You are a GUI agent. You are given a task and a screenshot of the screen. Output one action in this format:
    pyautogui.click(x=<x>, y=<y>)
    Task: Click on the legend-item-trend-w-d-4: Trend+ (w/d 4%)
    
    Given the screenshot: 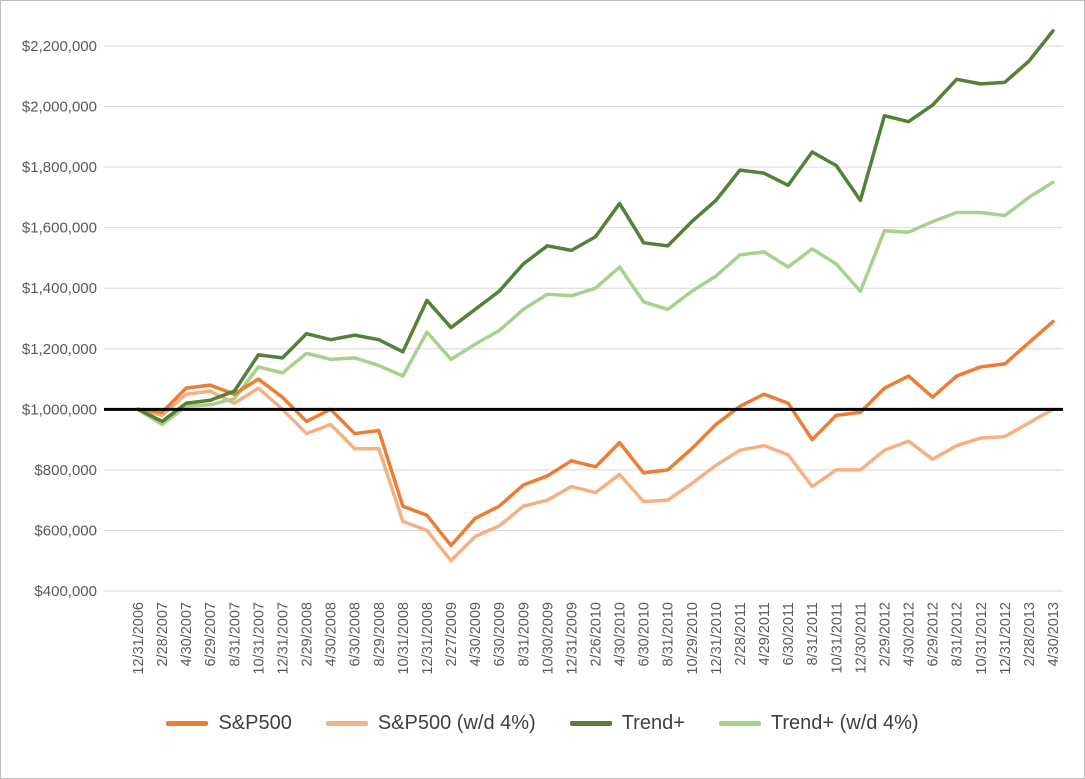 What is the action you would take?
    pyautogui.click(x=818, y=723)
    